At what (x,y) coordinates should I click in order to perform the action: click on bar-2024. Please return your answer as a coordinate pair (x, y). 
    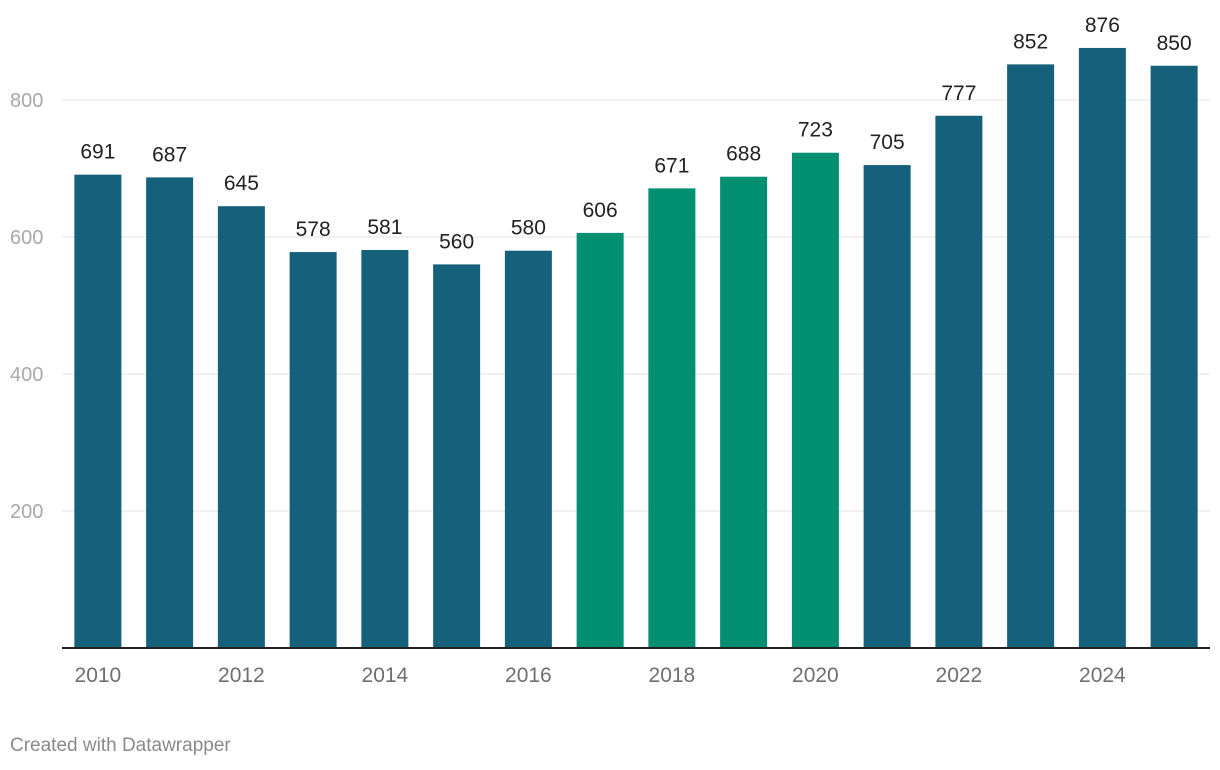
    Looking at the image, I should click on (1102, 347).